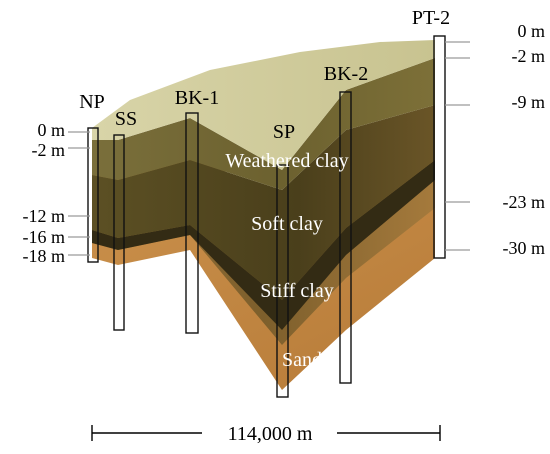 The width and height of the screenshot is (550, 454). What do you see at coordinates (93, 195) in the screenshot?
I see `borehole-np` at bounding box center [93, 195].